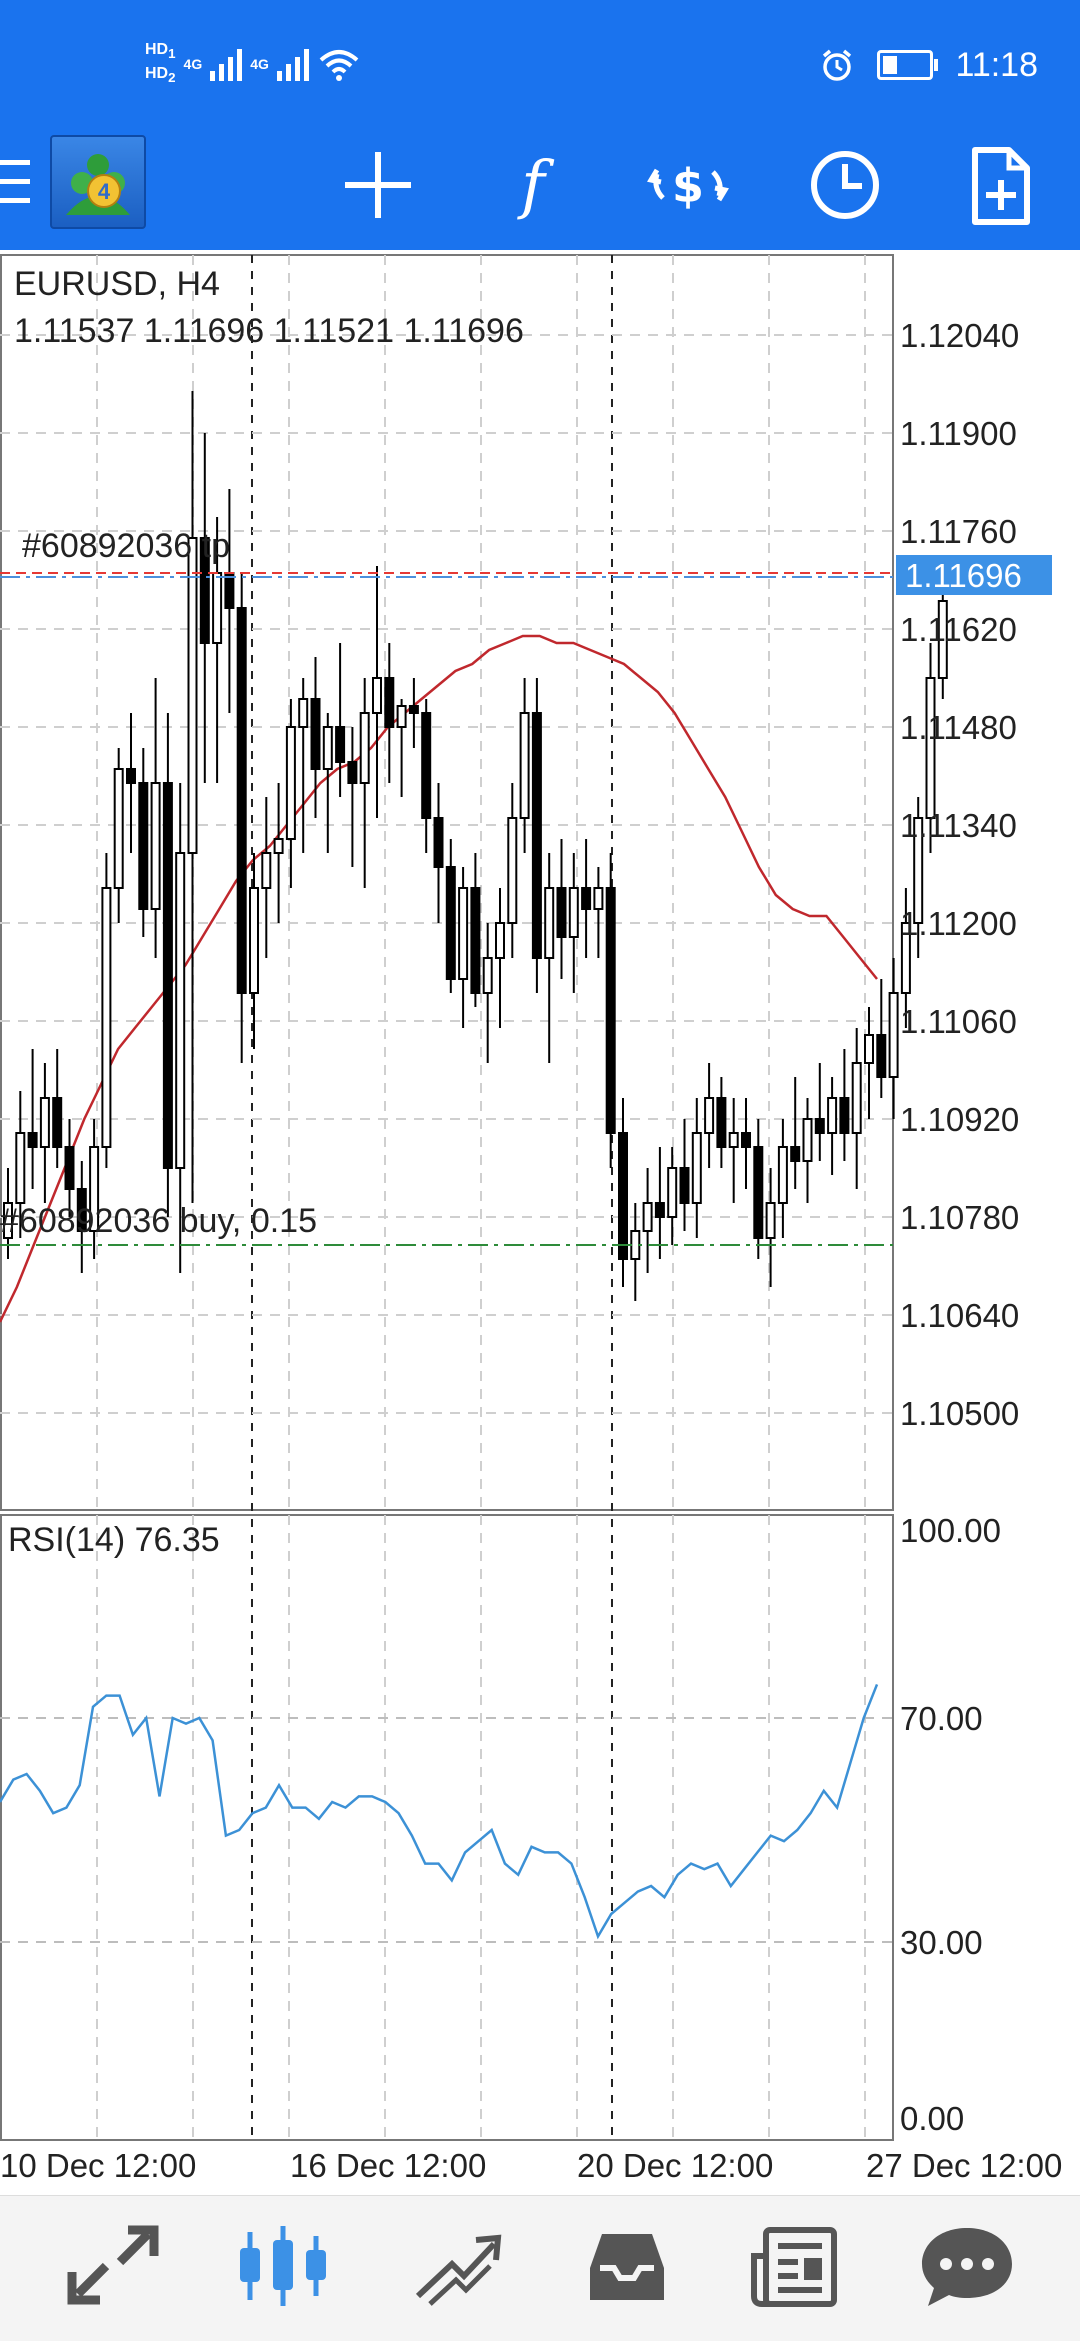 This screenshot has width=1080, height=2341. Describe the element at coordinates (540, 65) in the screenshot. I see `status-bar: HD1 HD2 4G 4G 11:18` at that location.